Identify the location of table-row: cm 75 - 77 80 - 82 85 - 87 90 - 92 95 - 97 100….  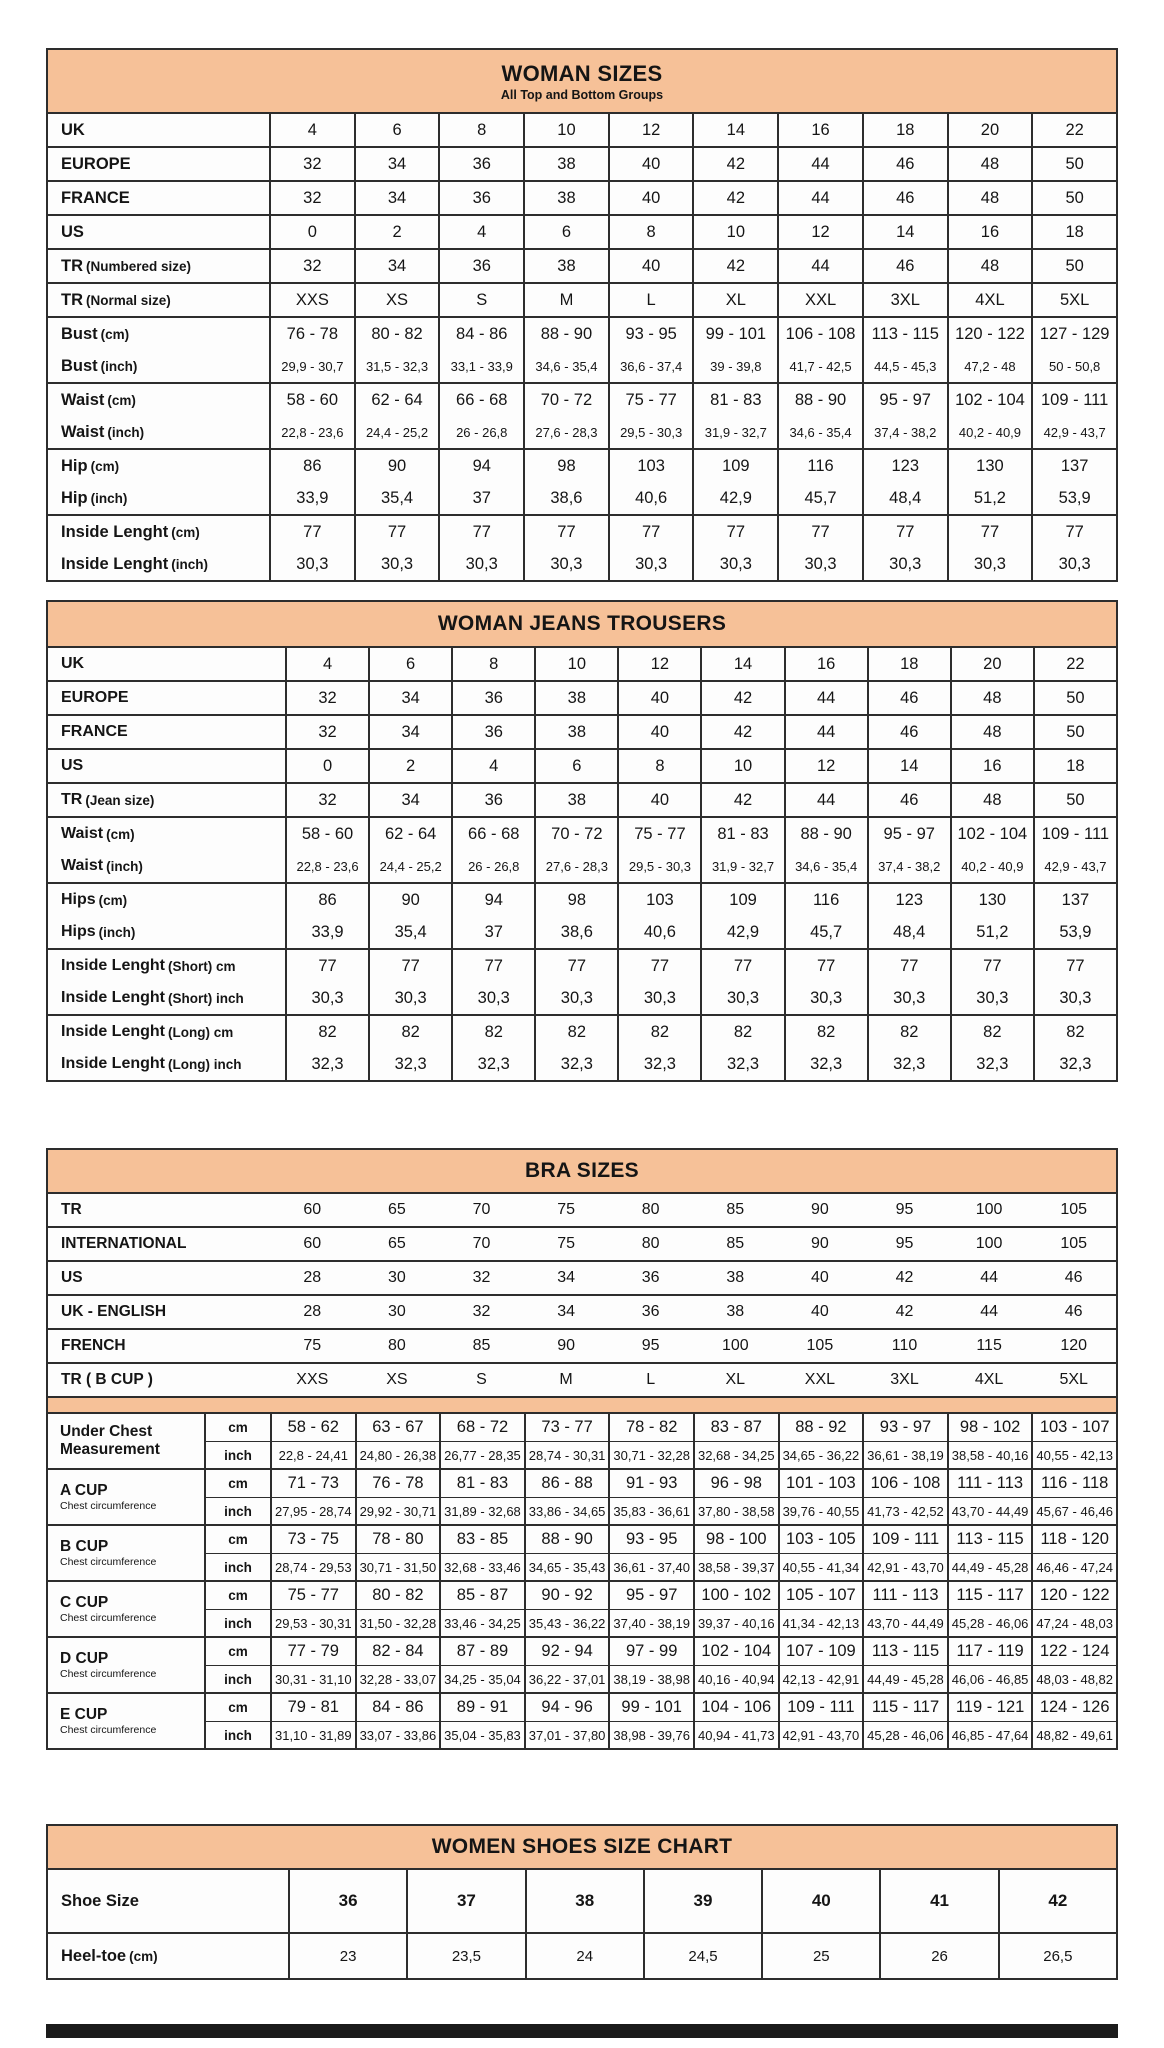
(660, 1595).